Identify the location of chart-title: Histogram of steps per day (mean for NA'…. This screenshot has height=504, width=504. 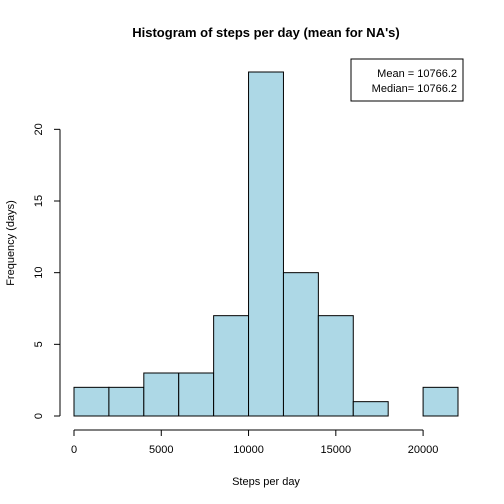
(265, 32).